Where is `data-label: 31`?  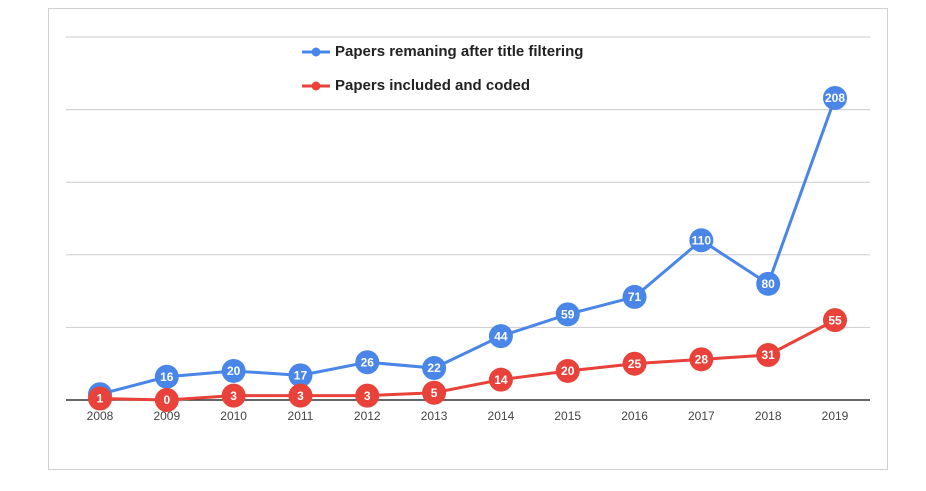
data-label: 31 is located at coordinates (769, 355).